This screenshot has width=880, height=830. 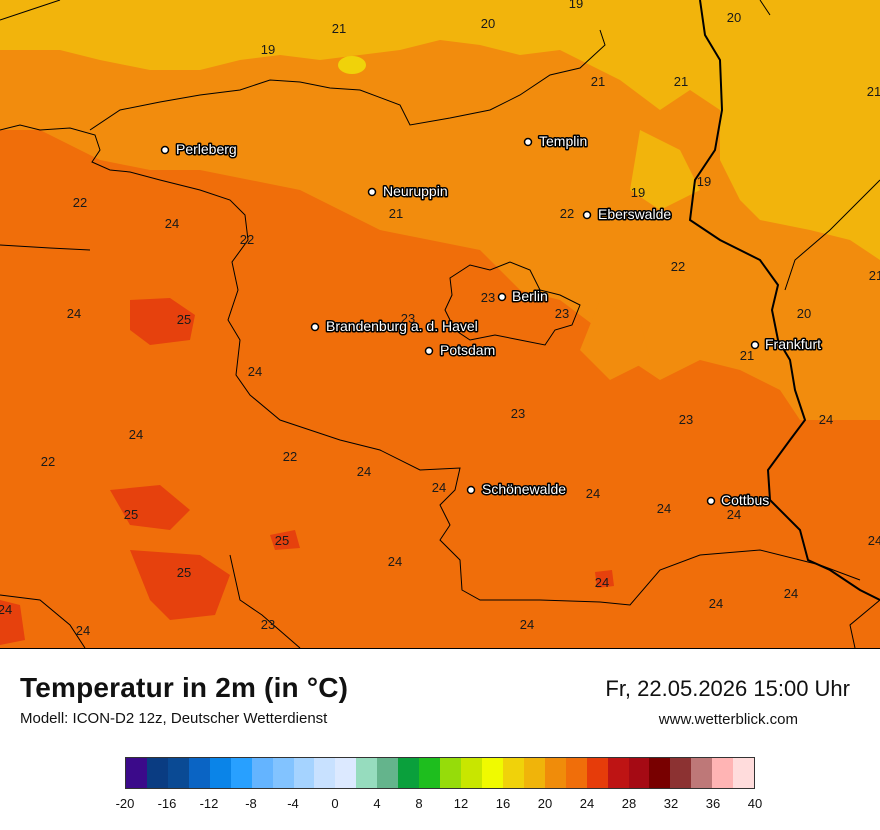 I want to click on temp-label: 20, so click(x=804, y=313).